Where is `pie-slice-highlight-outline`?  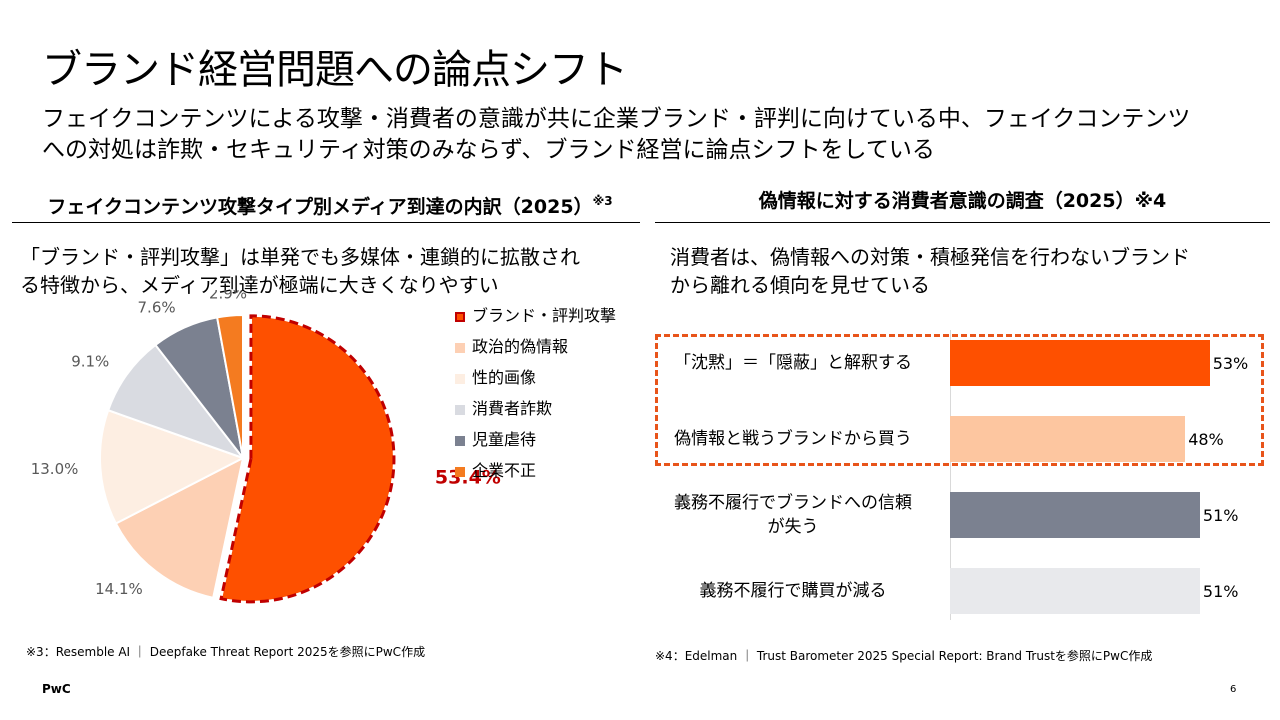 pie-slice-highlight-outline is located at coordinates (307, 459).